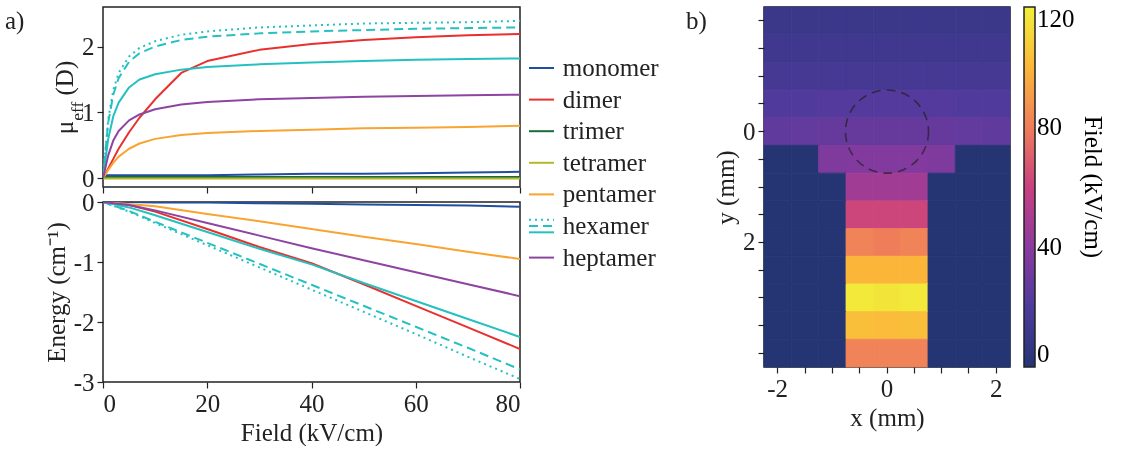 Image resolution: width=1139 pixels, height=452 pixels. I want to click on color-bar-label: 40, so click(1049, 246).